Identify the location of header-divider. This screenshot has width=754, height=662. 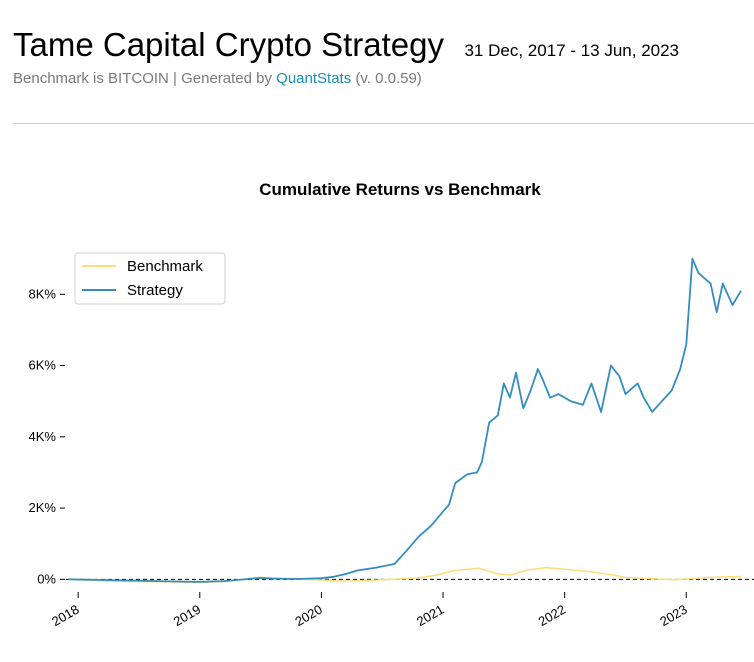
(383, 123).